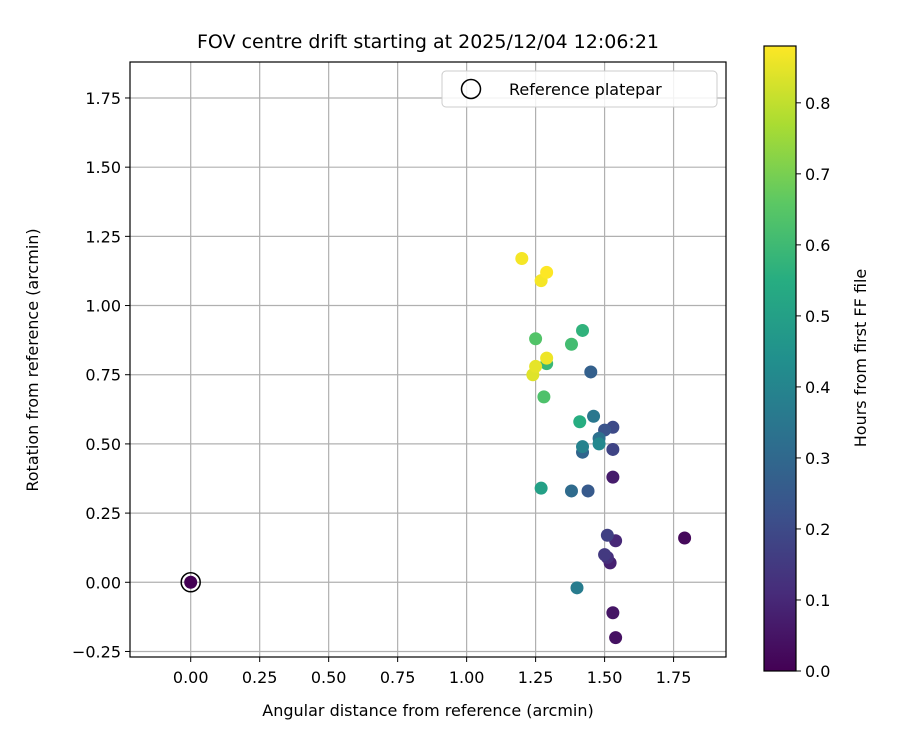 This screenshot has height=750, width=900. I want to click on x-axis-ticks: 0.00 0.25 0.50 0.75 1.00 1.25 1.50 1.75, so click(432, 672).